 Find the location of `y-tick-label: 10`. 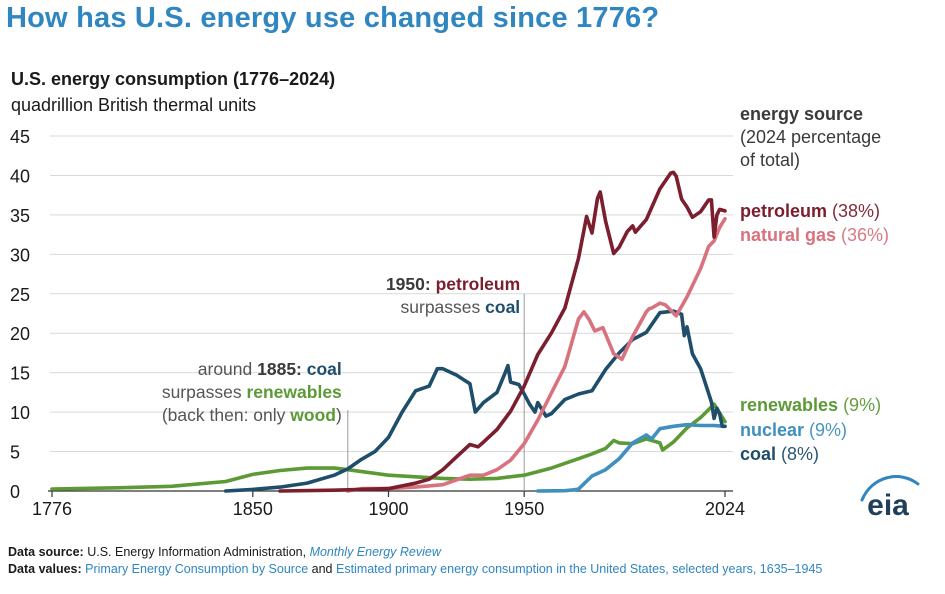

y-tick-label: 10 is located at coordinates (20, 413).